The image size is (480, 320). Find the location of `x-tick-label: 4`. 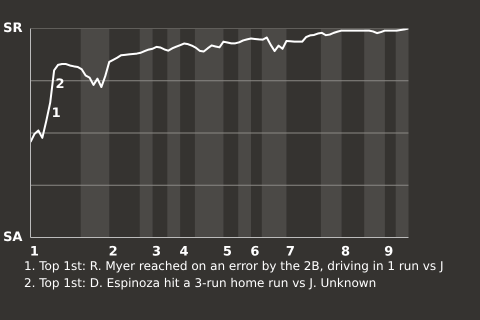

x-tick-label: 4 is located at coordinates (184, 252).